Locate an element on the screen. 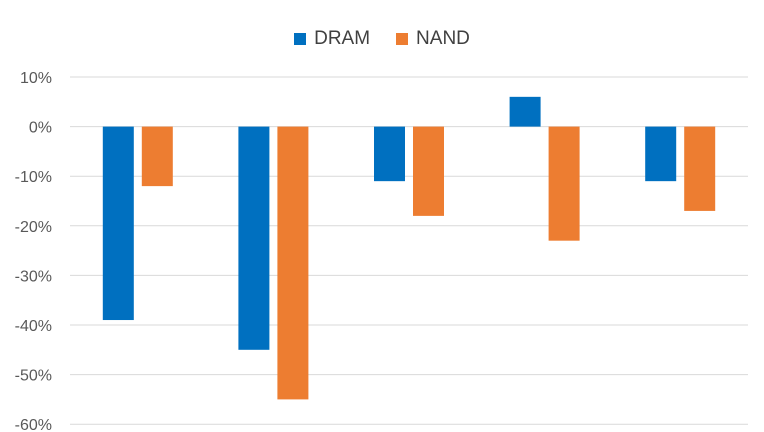 This screenshot has height=432, width=764. legend-label-nand: NAND is located at coordinates (443, 38).